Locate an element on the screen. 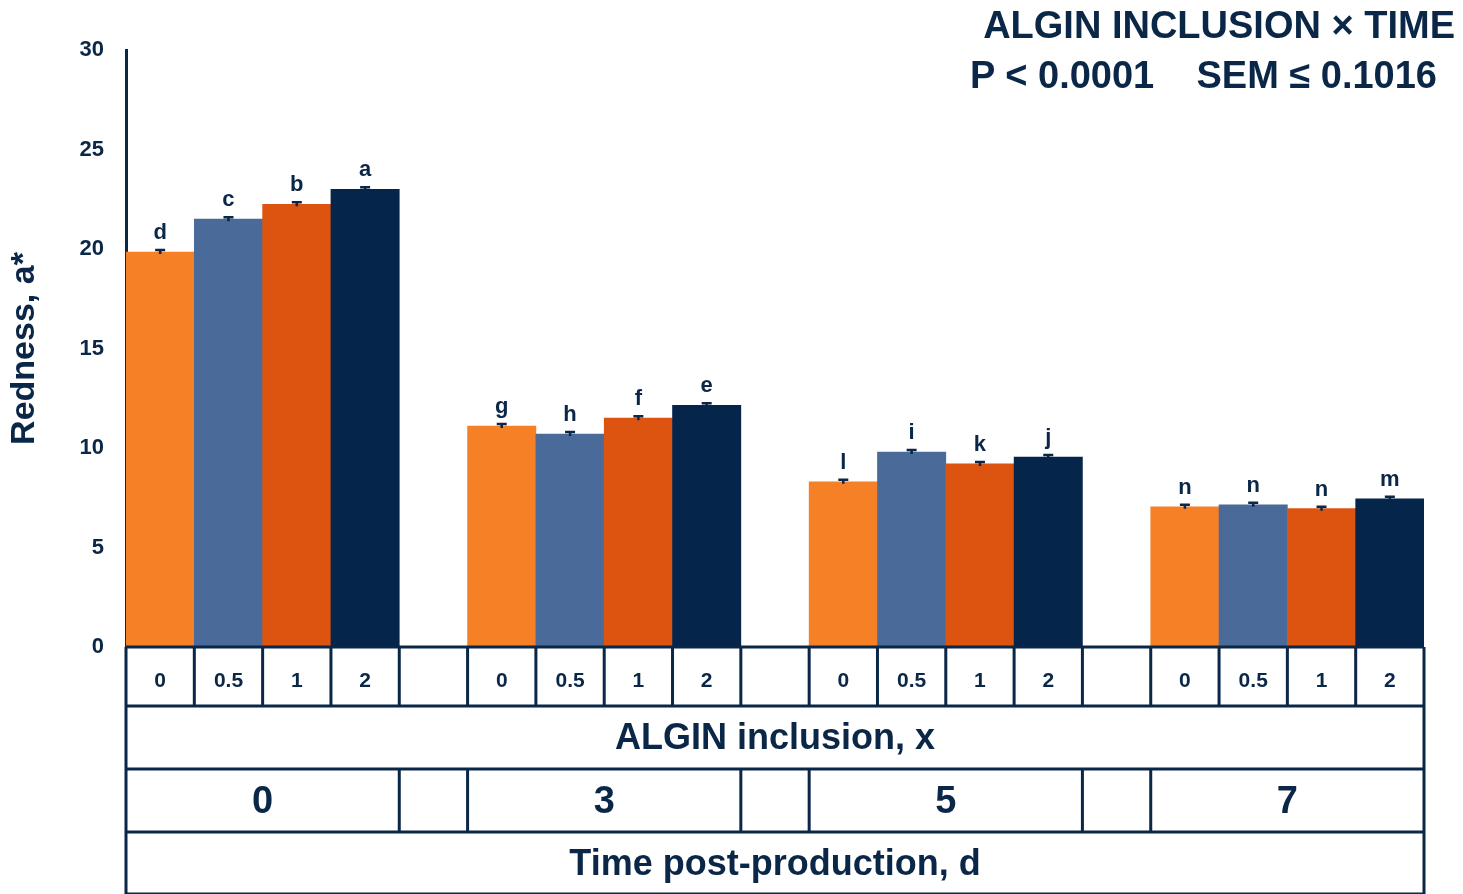  y-tick-label: 0 is located at coordinates (97, 646).